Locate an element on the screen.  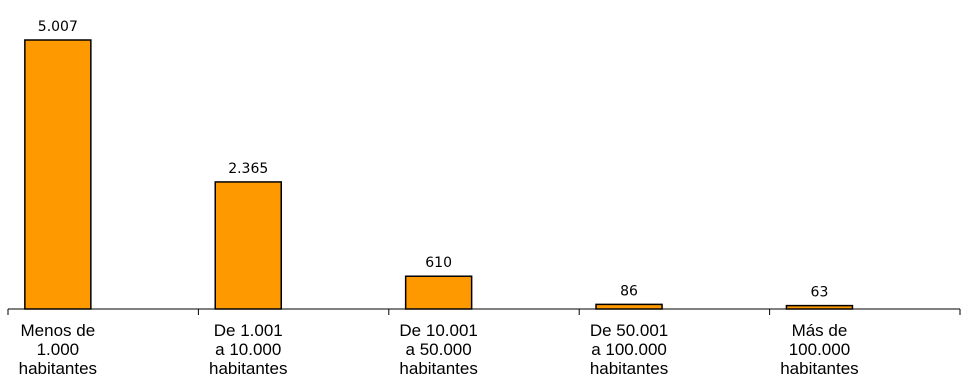
x-tick-label-line: 1.000 is located at coordinates (58, 349).